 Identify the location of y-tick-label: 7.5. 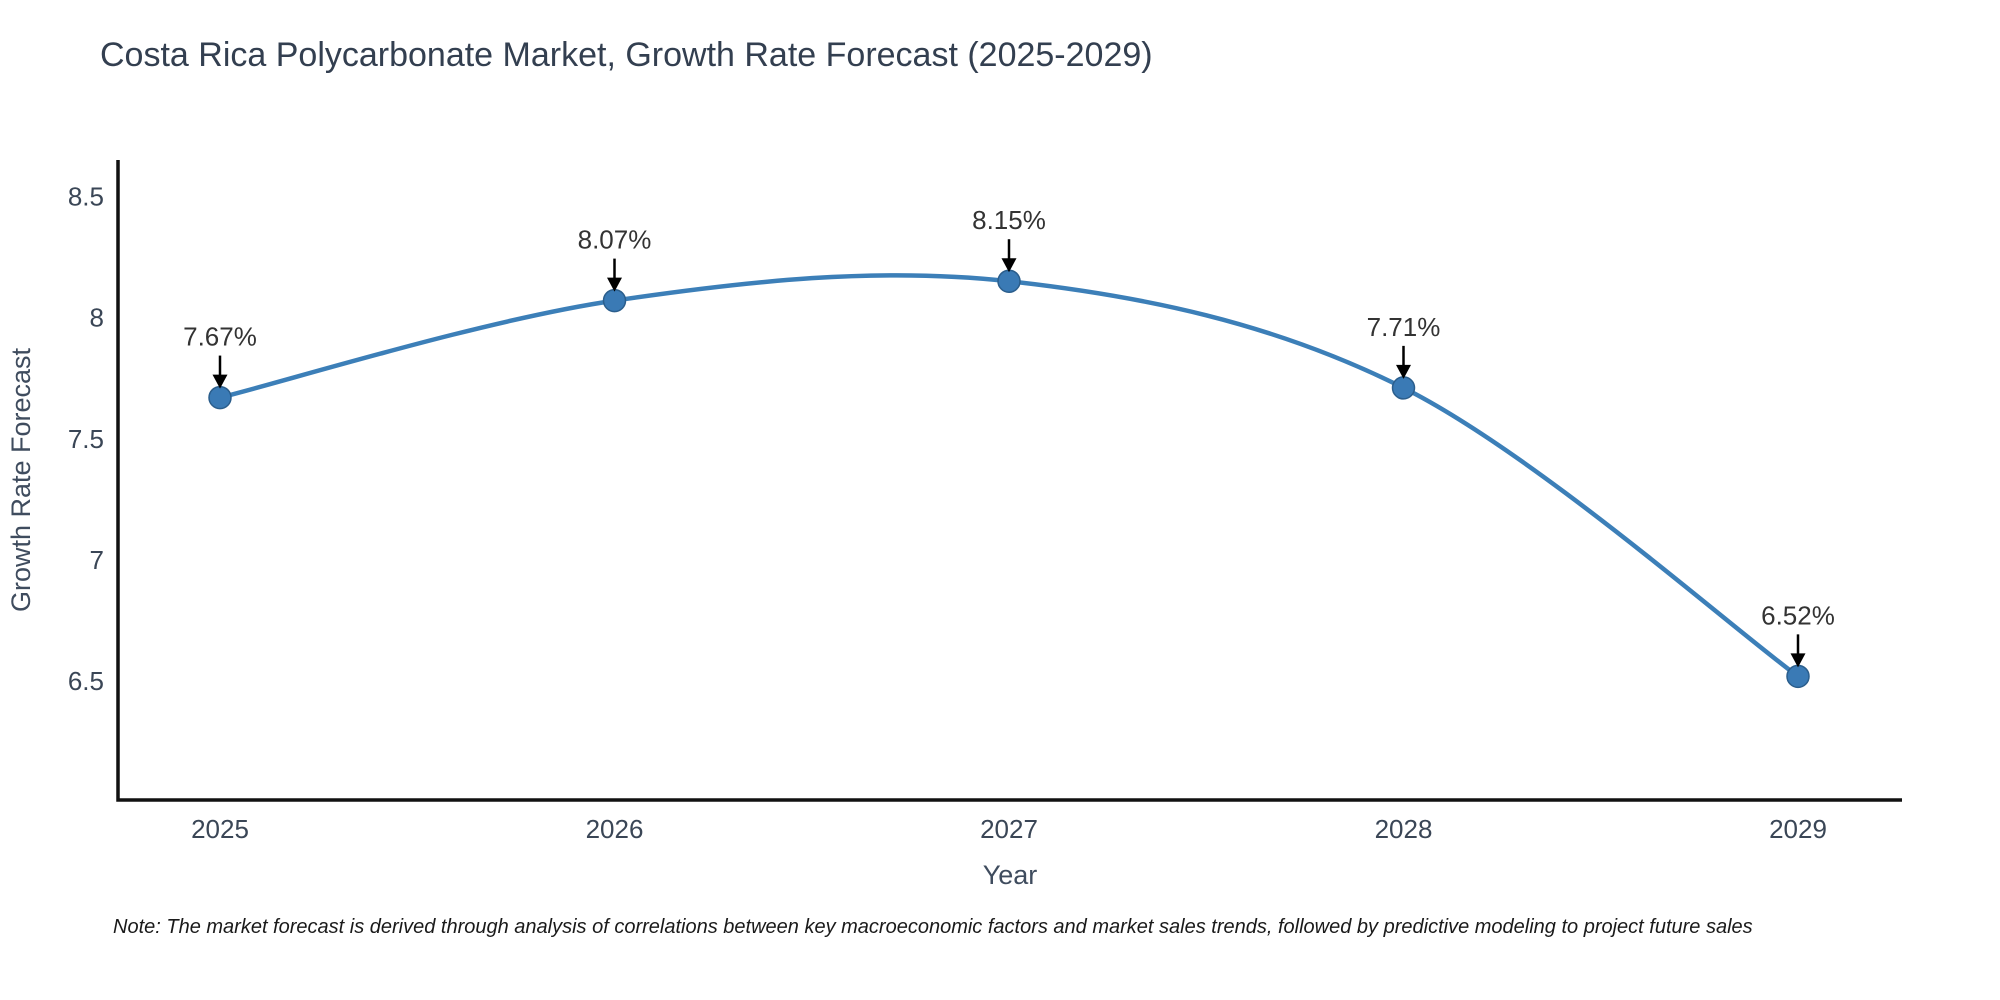
(86, 439).